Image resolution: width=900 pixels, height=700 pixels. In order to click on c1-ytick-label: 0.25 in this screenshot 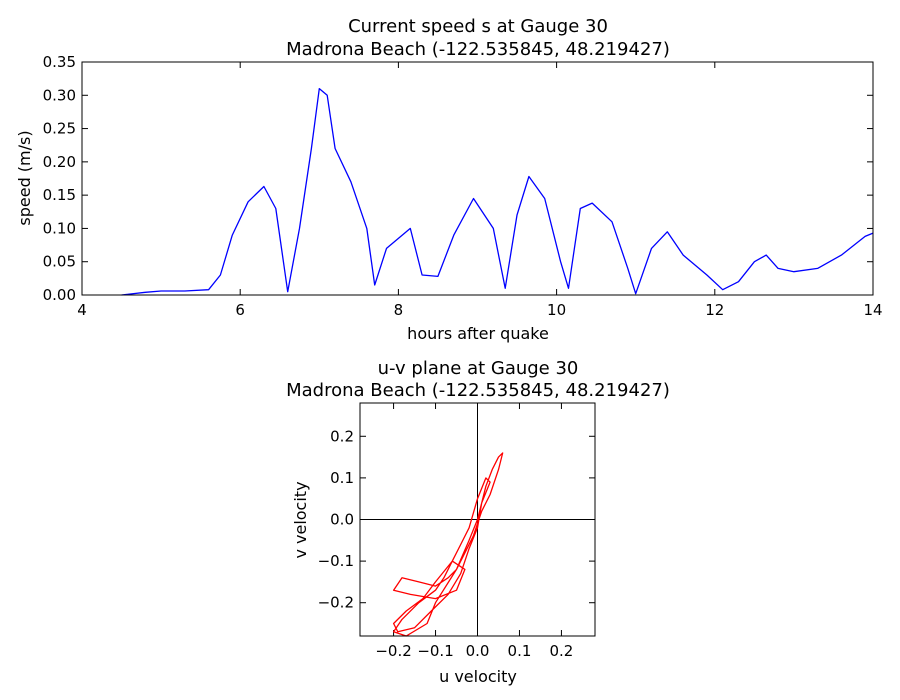, I will do `click(59, 129)`.